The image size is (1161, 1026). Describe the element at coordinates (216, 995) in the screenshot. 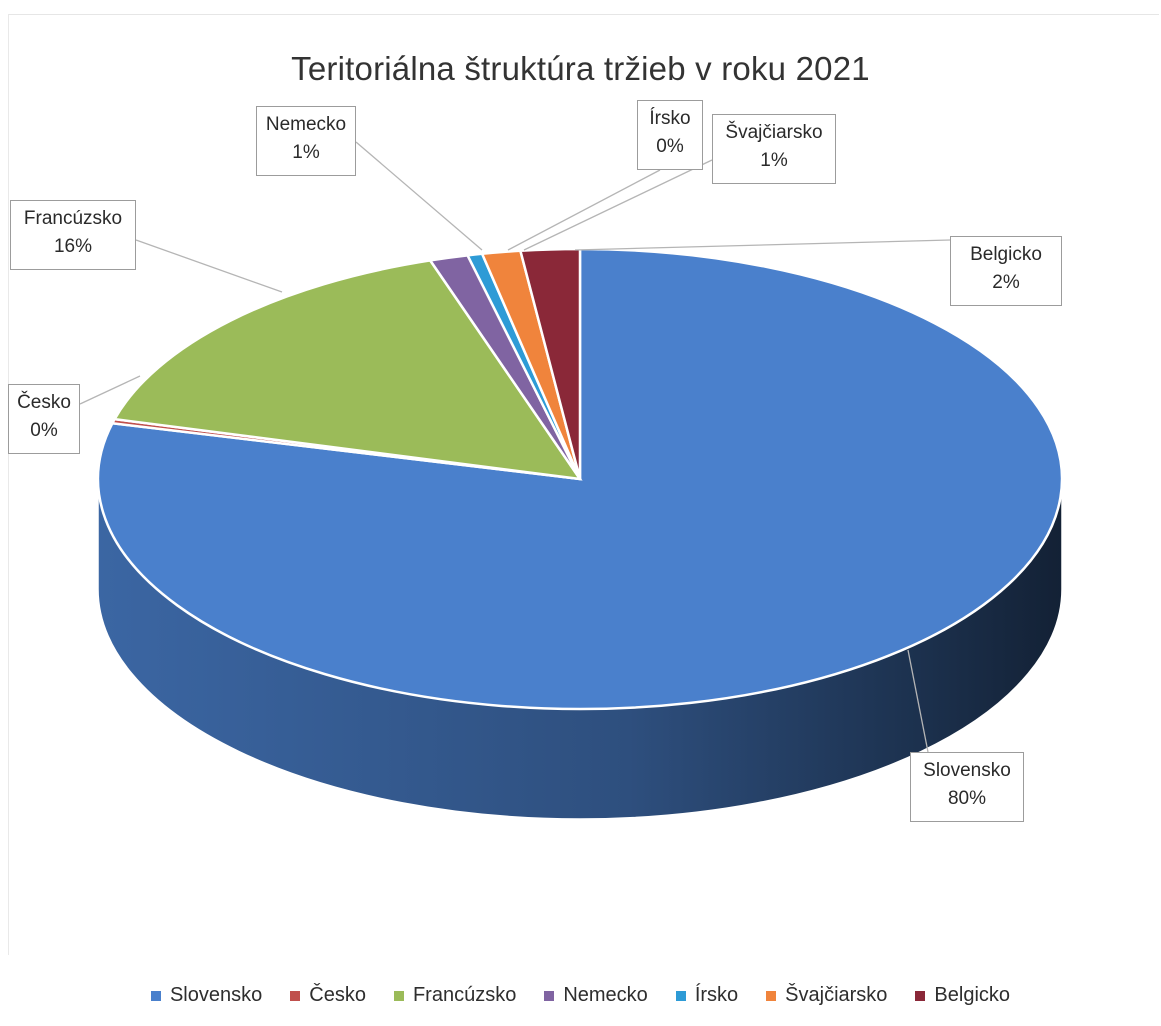

I see `legend-label: Slovensko` at that location.